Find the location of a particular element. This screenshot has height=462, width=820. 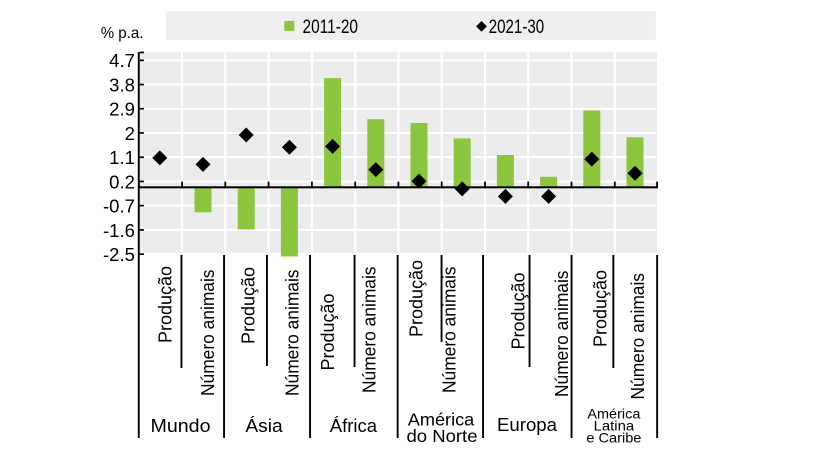

svg-text: 2021-30 is located at coordinates (517, 27).